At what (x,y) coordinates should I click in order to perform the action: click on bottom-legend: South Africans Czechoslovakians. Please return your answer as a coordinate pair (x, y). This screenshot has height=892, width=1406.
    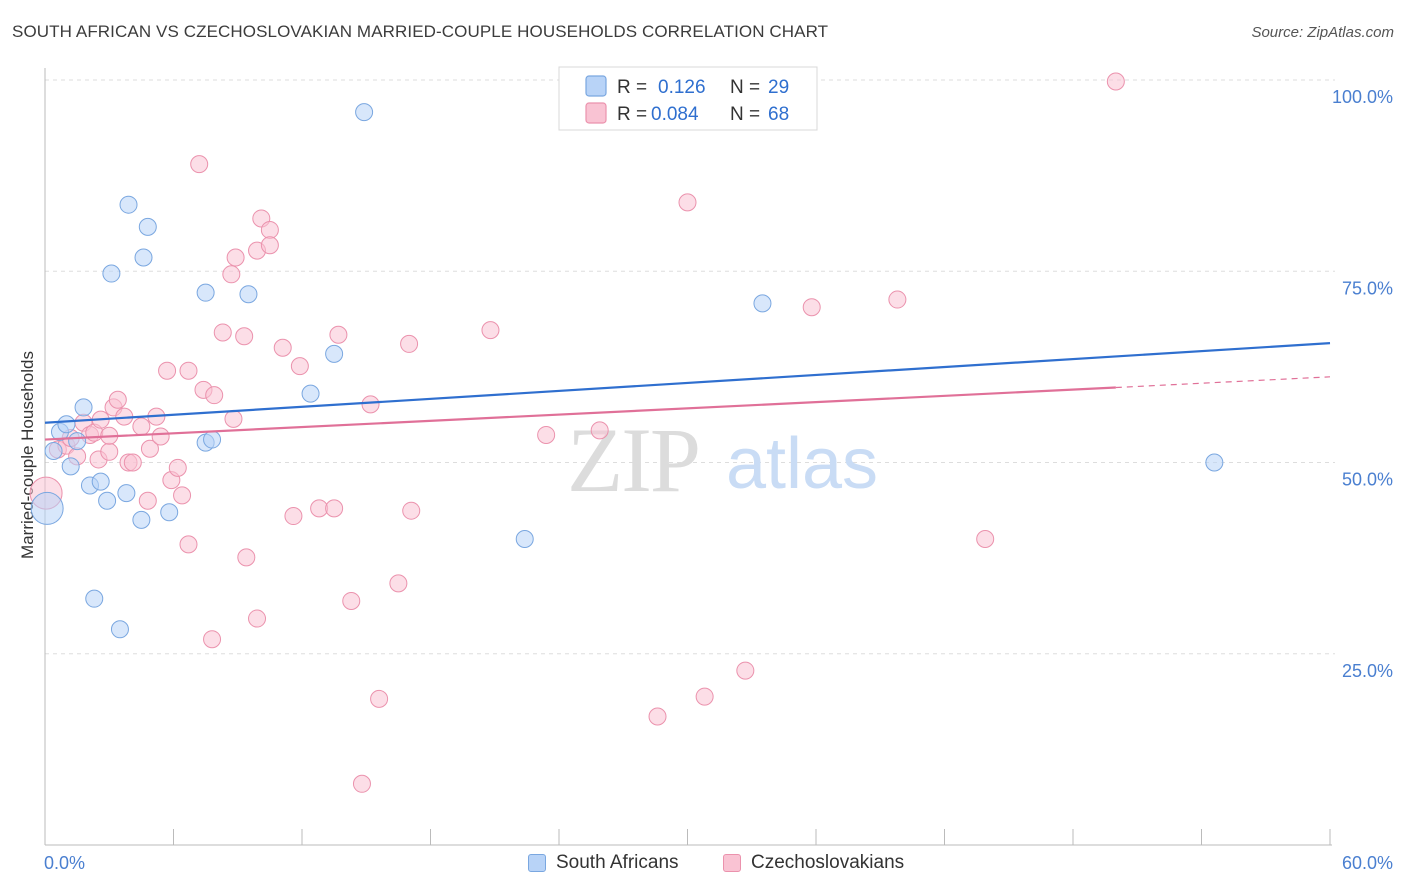
    Looking at the image, I should click on (703, 865).